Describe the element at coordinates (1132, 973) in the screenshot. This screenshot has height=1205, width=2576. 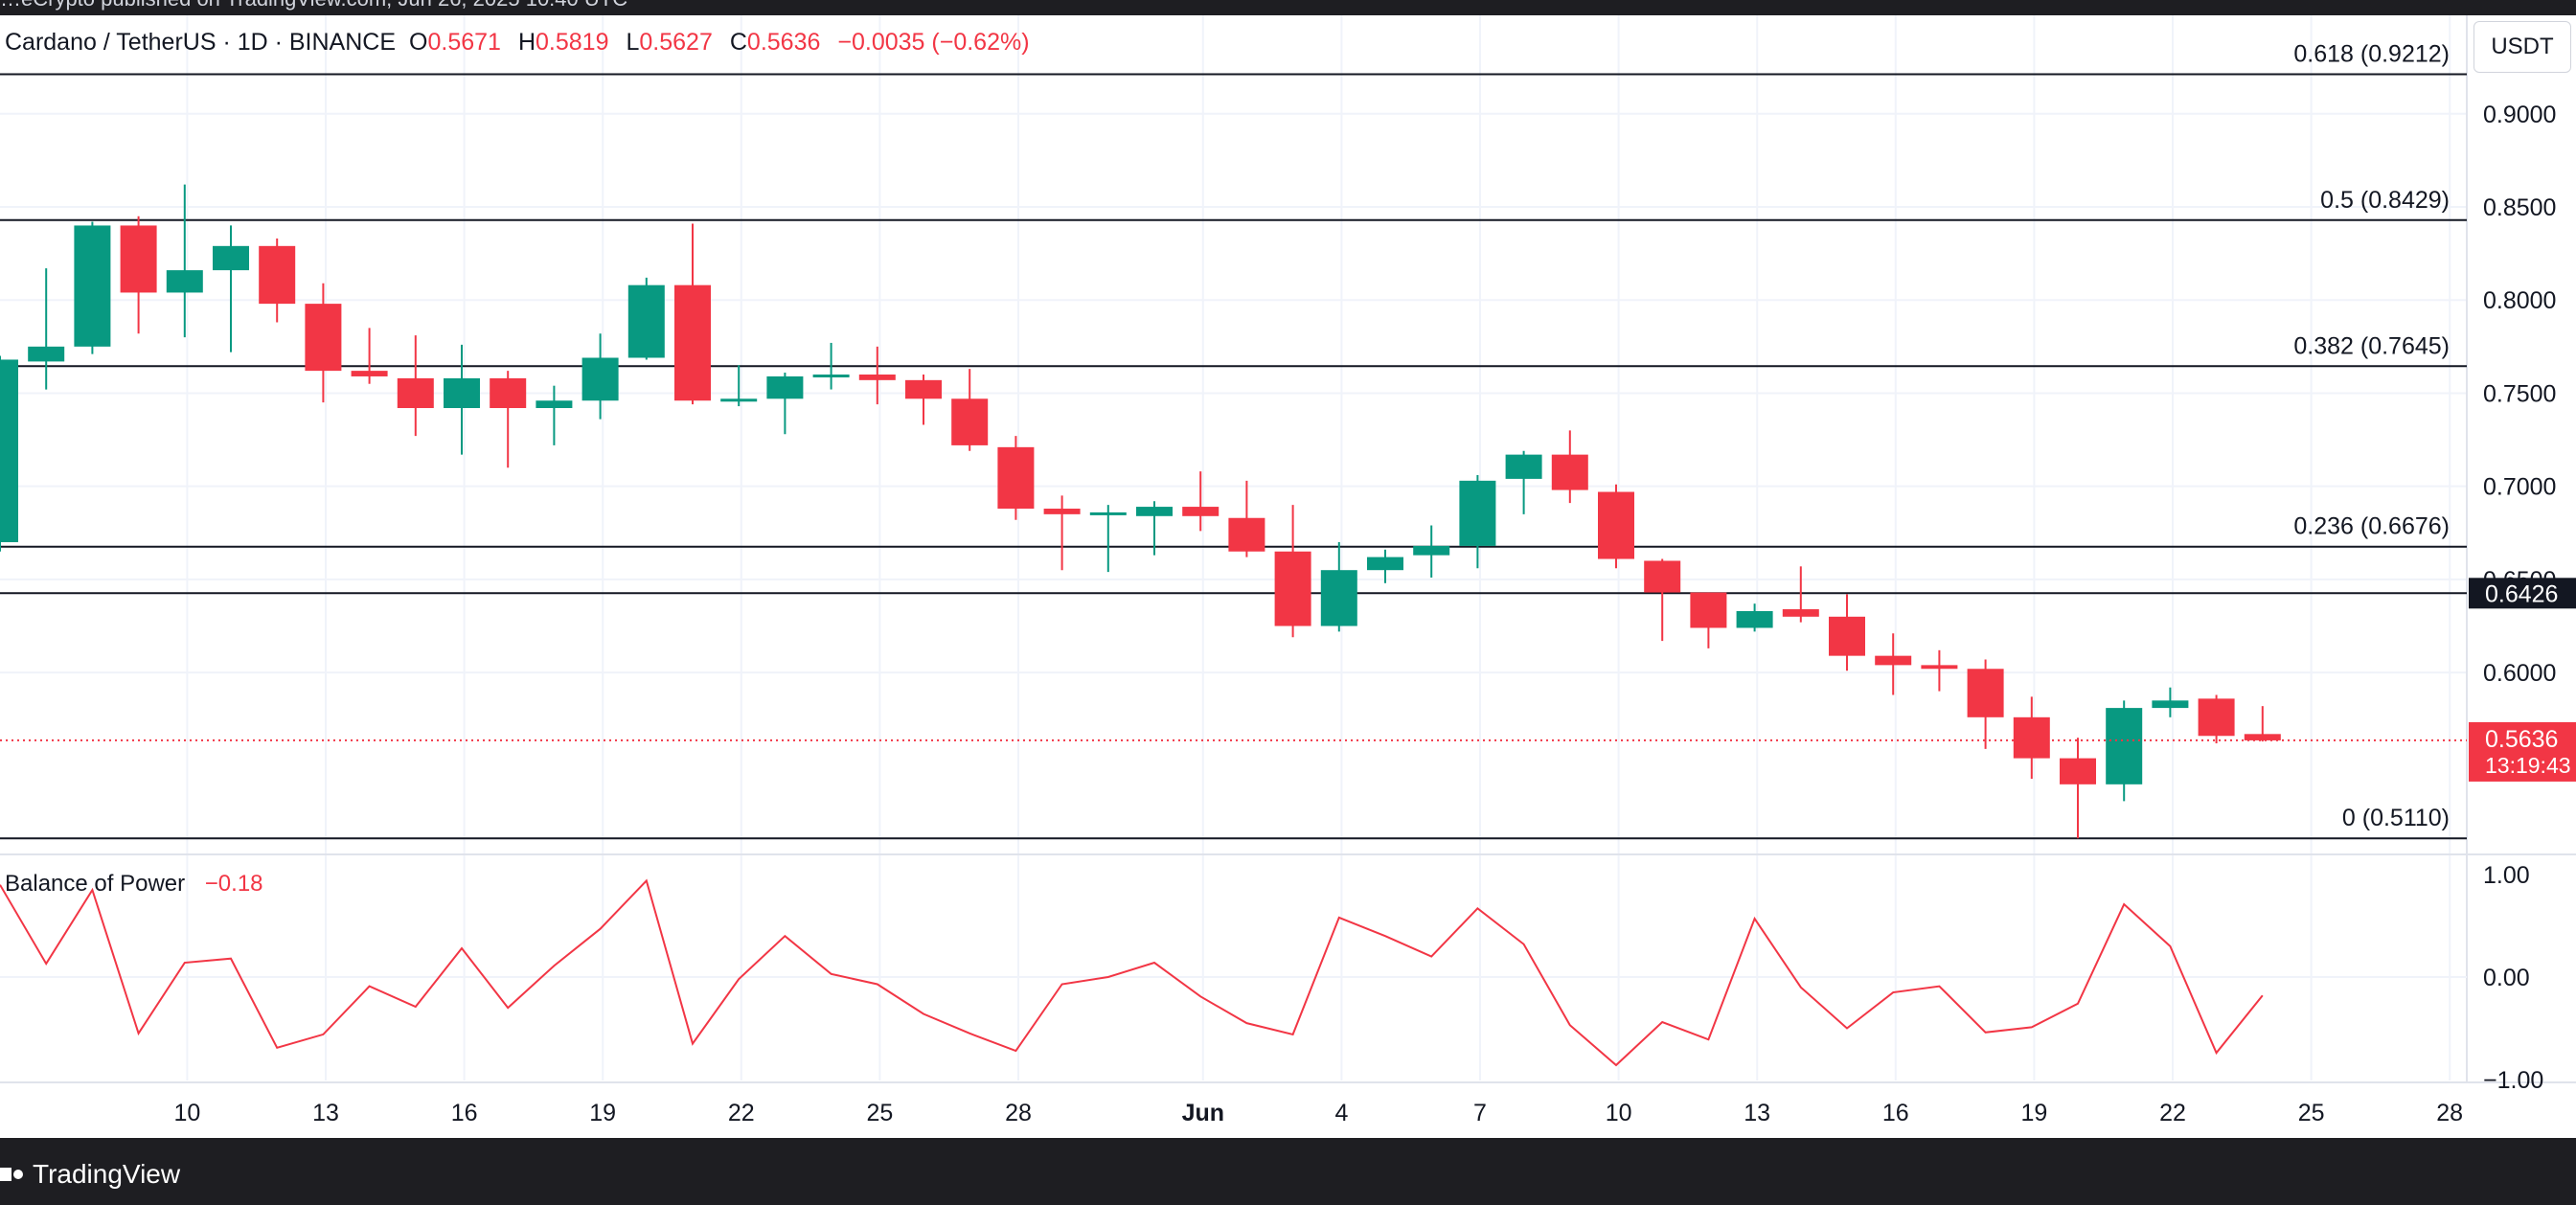
I see `bop-line` at that location.